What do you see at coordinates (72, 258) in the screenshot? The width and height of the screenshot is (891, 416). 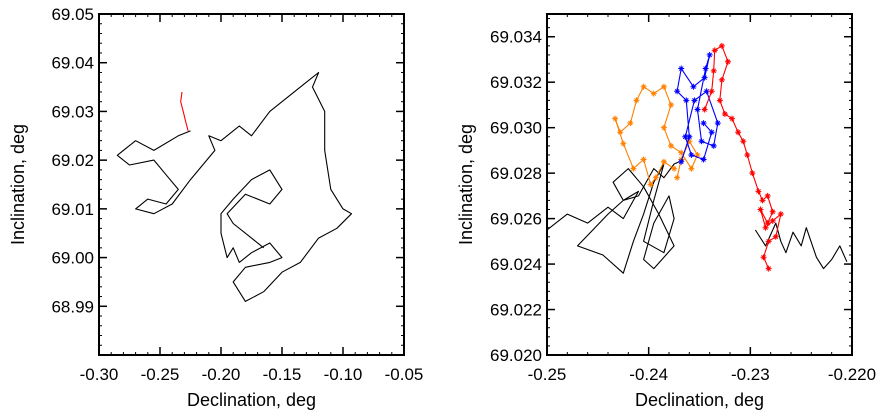 I see `left-y-tick-label: 69.00` at bounding box center [72, 258].